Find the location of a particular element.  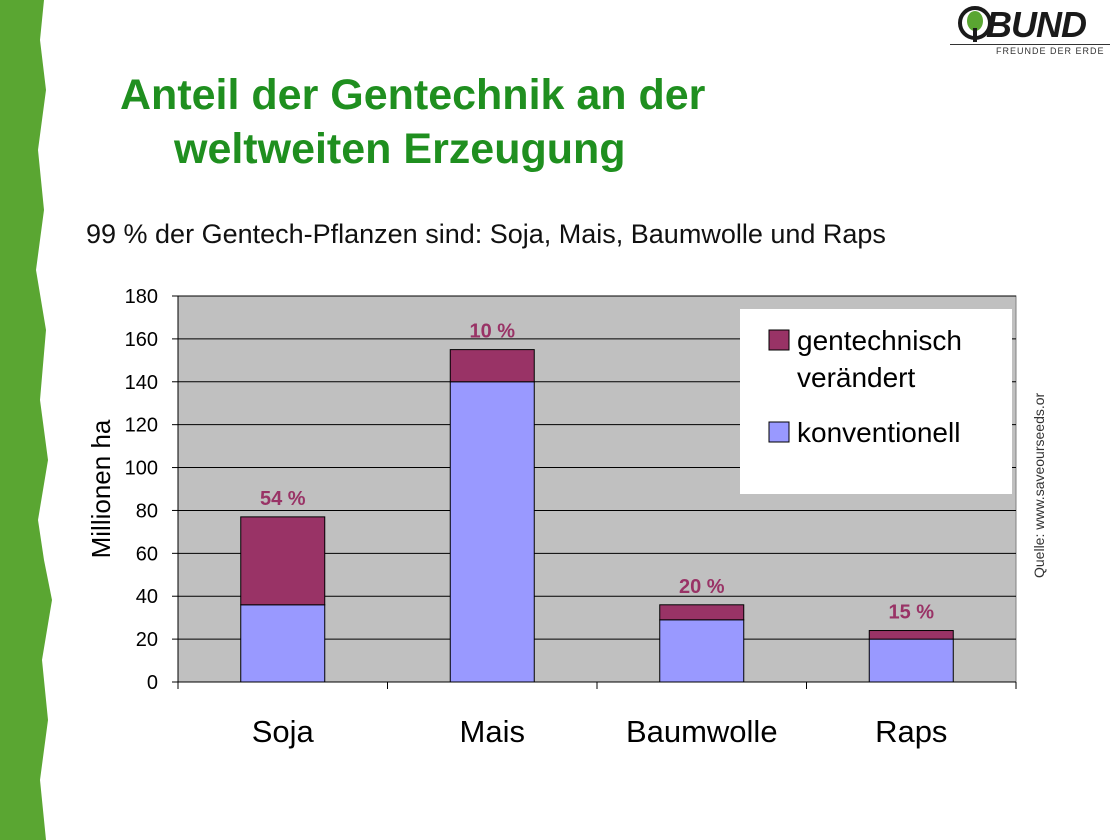

title-line-2: weltweiten Erzeugung is located at coordinates (400, 149).